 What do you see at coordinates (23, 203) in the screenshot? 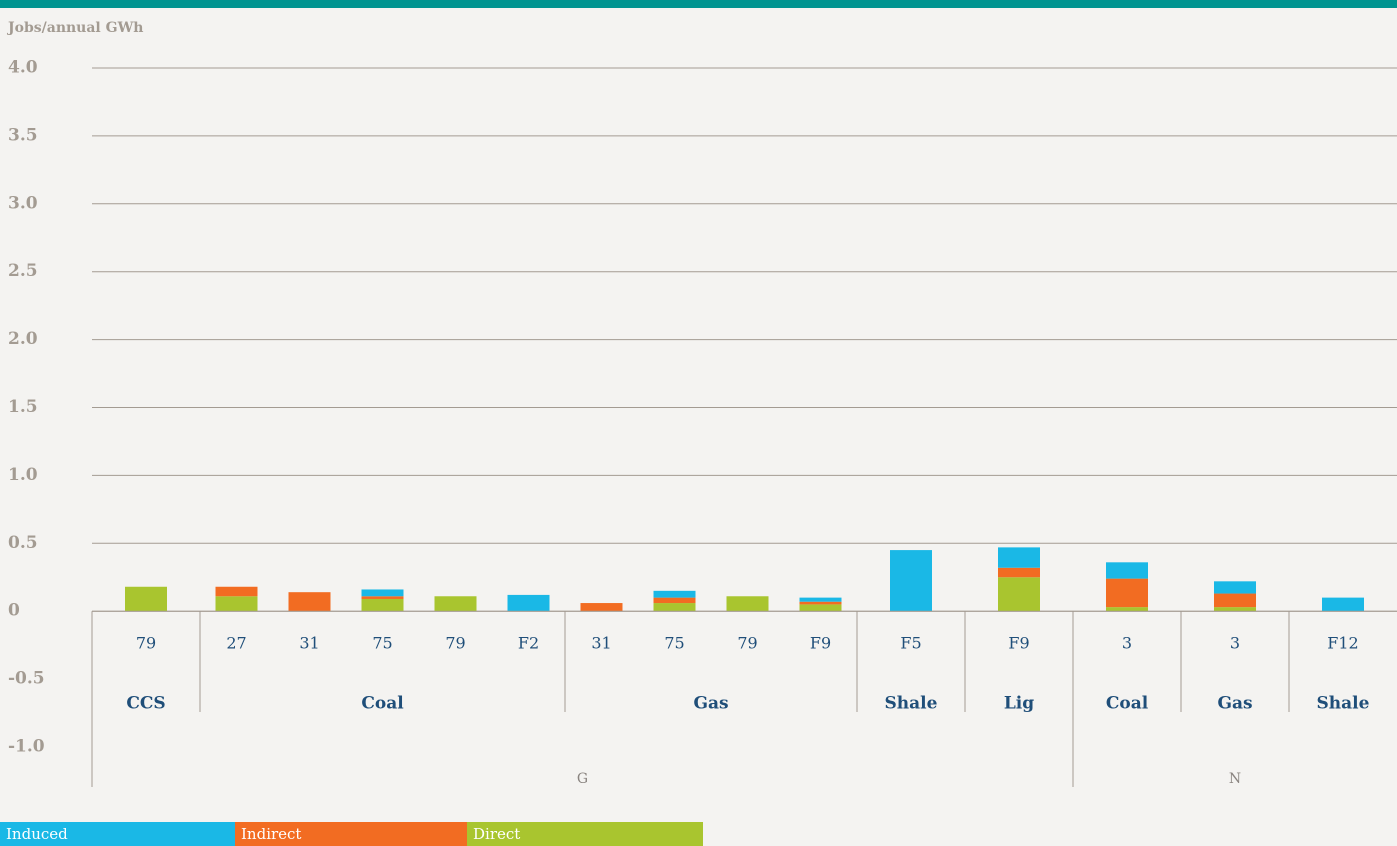
I see `y-tick-label: 3.0` at bounding box center [23, 203].